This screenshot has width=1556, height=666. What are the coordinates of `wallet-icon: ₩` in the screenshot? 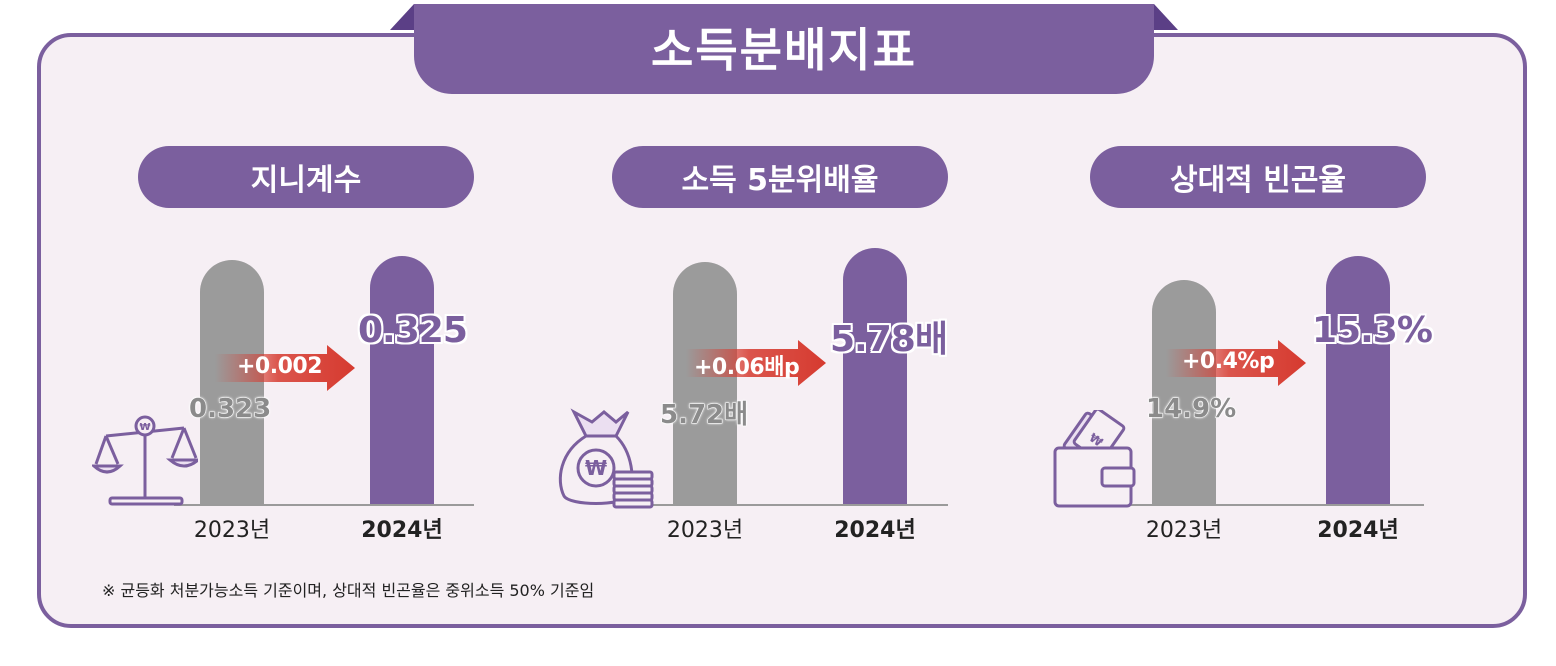 It's located at (1094, 459).